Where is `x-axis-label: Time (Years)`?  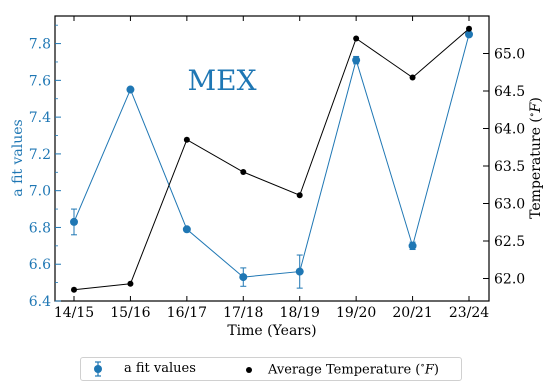
x-axis-label: Time (Years) is located at coordinates (271, 331).